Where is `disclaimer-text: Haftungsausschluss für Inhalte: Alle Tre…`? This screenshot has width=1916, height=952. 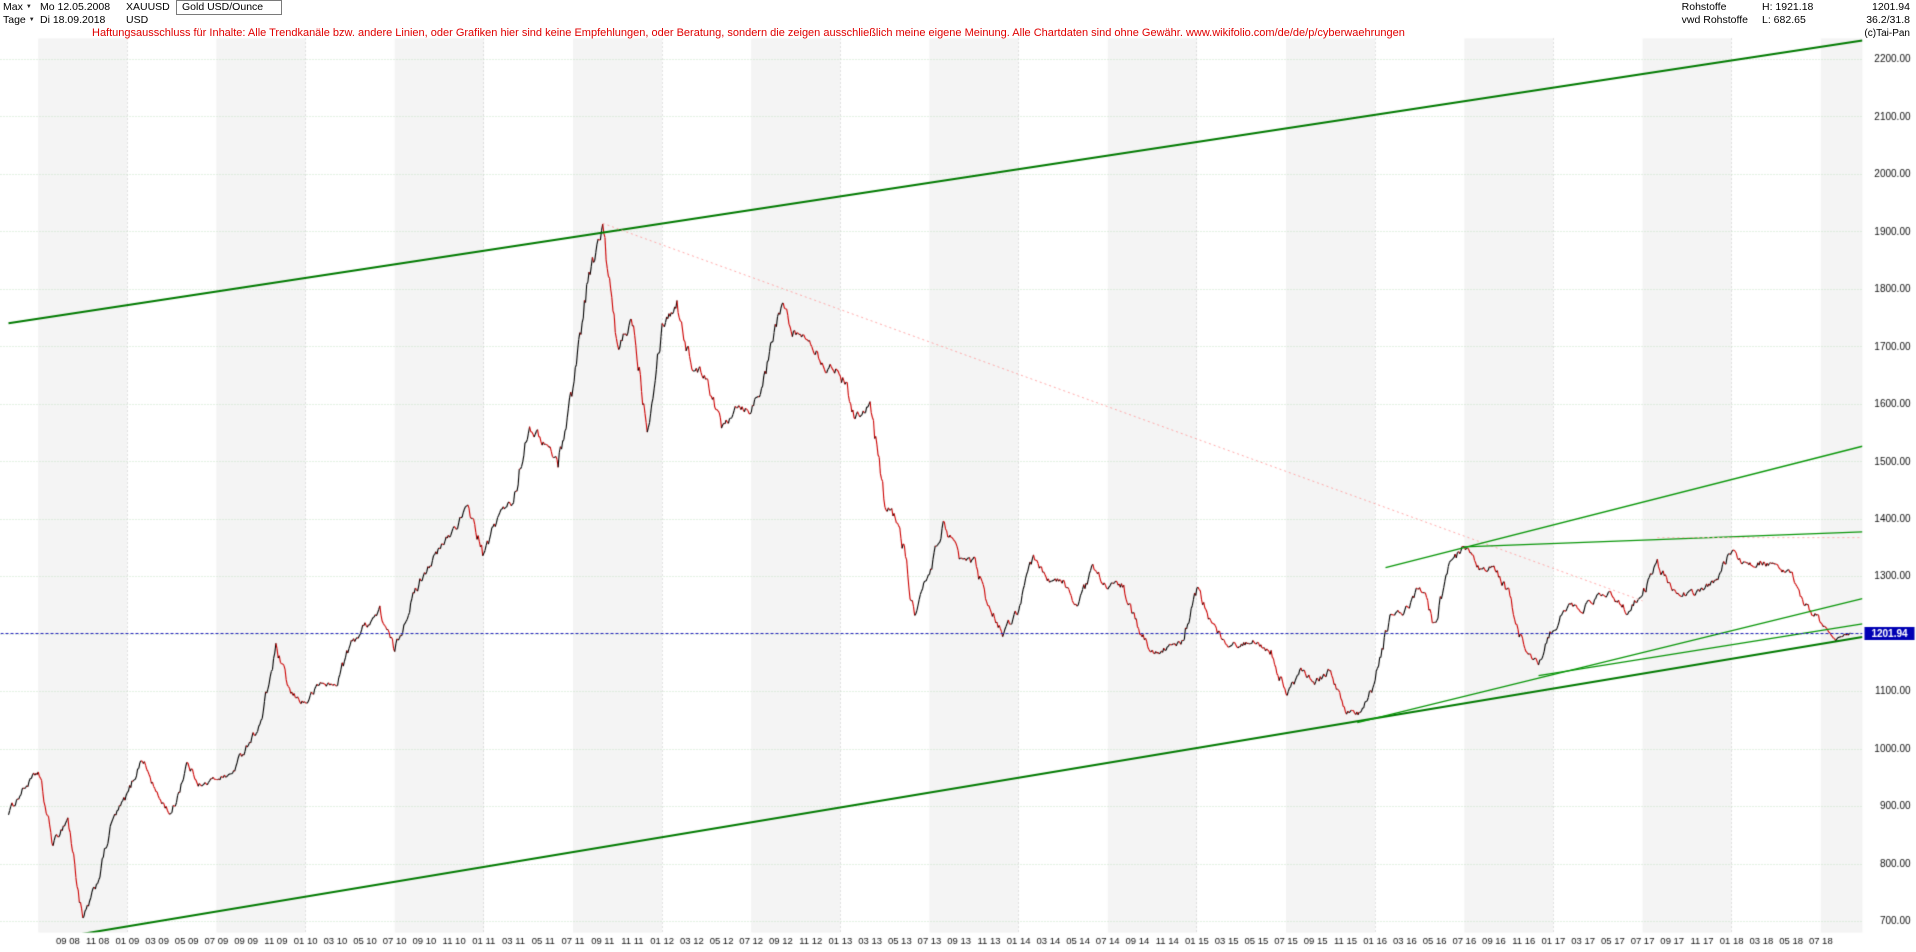 disclaimer-text: Haftungsausschluss für Inhalte: Alle Tre… is located at coordinates (748, 33).